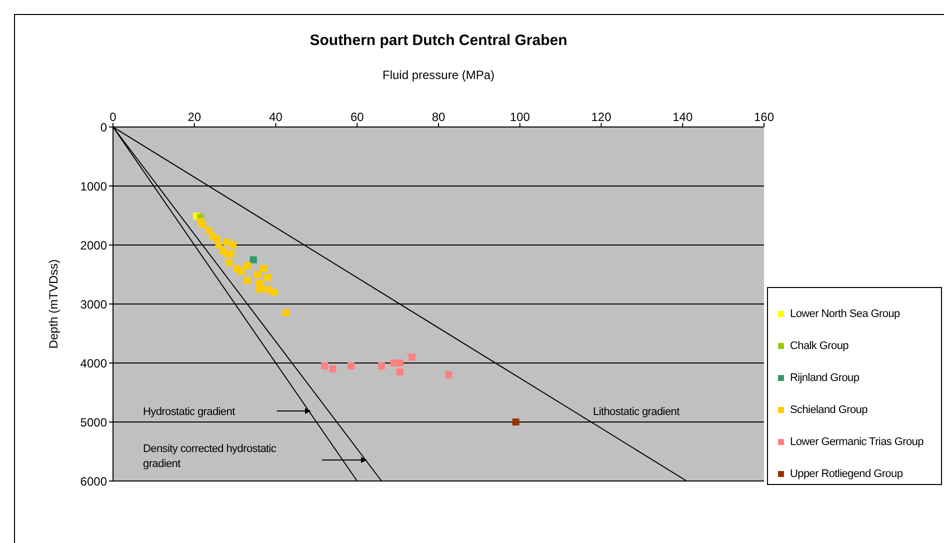 The image size is (944, 543). Describe the element at coordinates (845, 314) in the screenshot. I see `legend-label: Lower North Sea Group` at that location.